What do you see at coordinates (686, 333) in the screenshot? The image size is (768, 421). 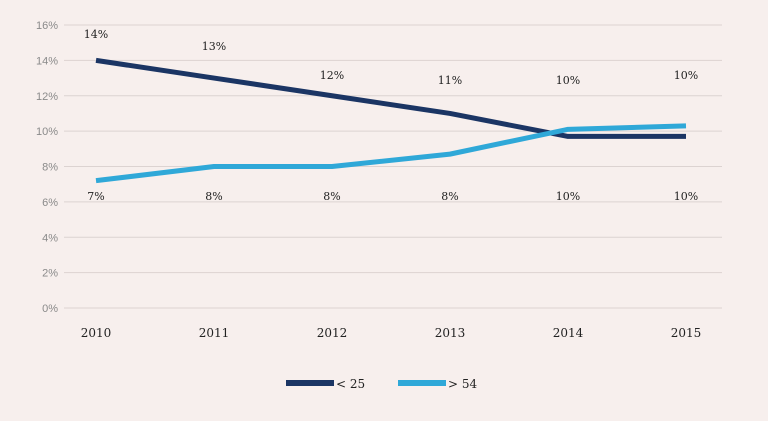 I see `x-tick-label: 2015` at bounding box center [686, 333].